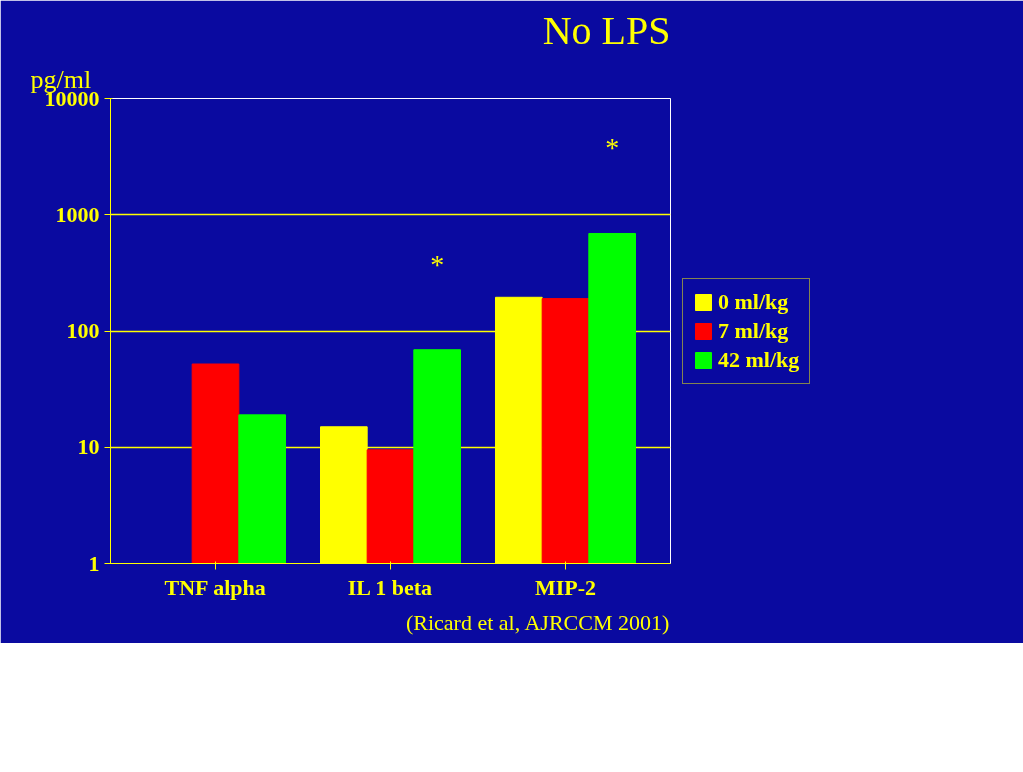  What do you see at coordinates (390, 587) in the screenshot?
I see `x-tick-label: IL 1 beta` at bounding box center [390, 587].